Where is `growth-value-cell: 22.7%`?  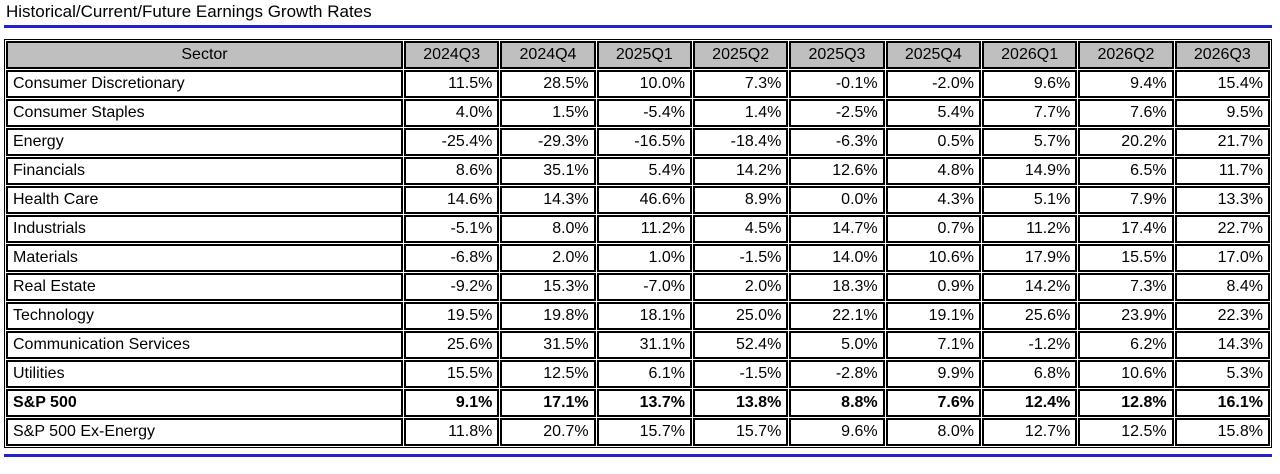
growth-value-cell: 22.7% is located at coordinates (1222, 229).